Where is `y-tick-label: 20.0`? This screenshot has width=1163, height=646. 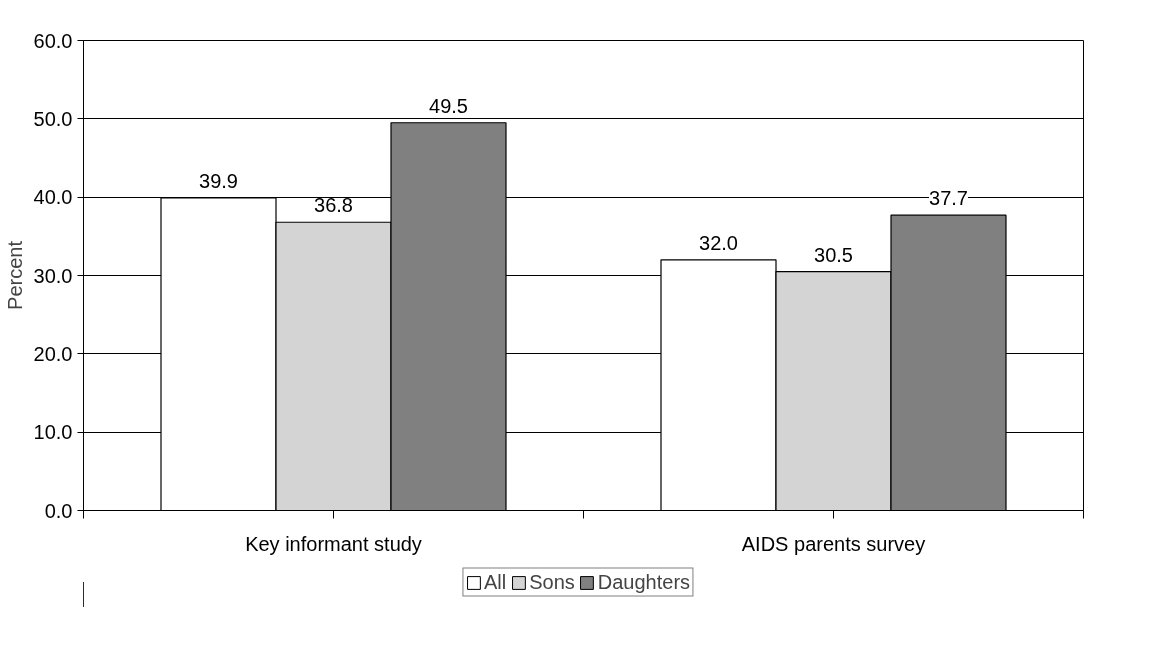 y-tick-label: 20.0 is located at coordinates (53, 353).